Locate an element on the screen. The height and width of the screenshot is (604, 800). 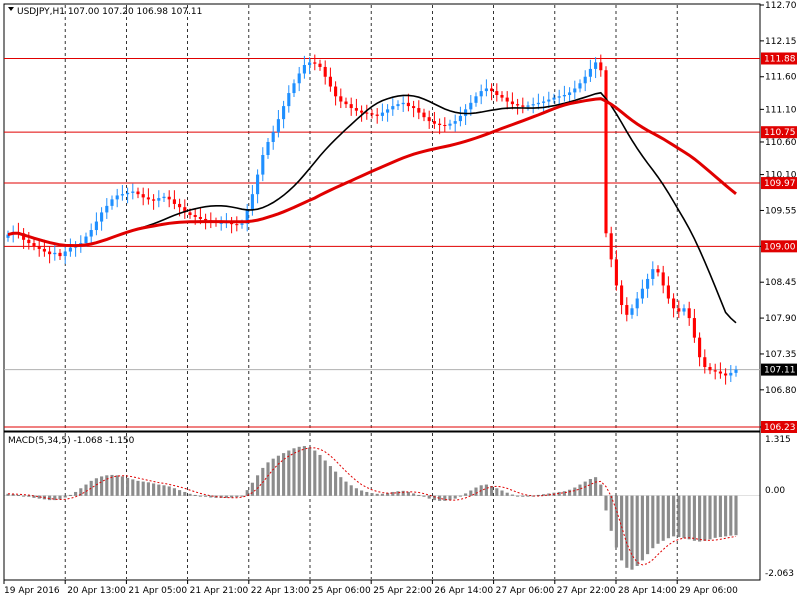
time-tick-label: 26 Apr 14:00 is located at coordinates (463, 591).